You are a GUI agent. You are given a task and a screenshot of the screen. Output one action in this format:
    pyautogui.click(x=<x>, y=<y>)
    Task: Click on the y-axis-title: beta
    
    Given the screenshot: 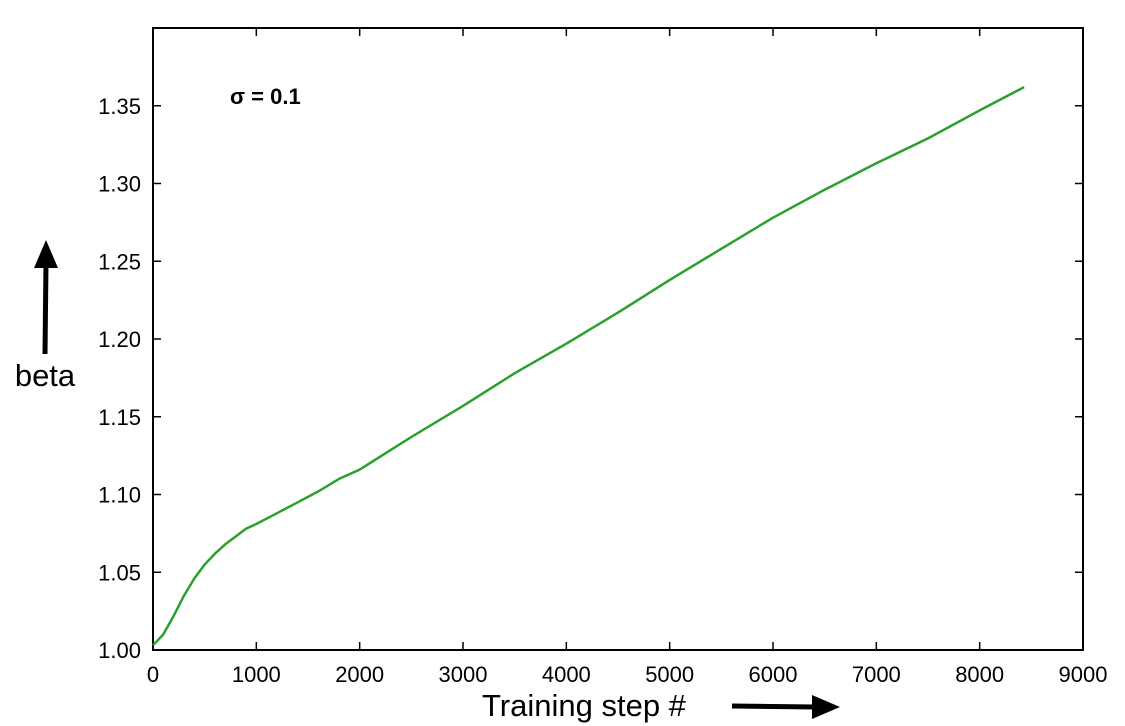 What is the action you would take?
    pyautogui.click(x=45, y=375)
    